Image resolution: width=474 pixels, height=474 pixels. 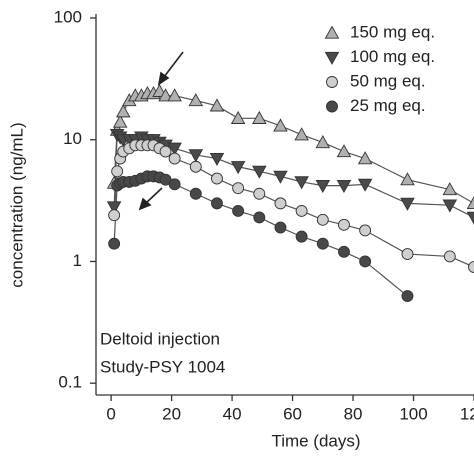 What do you see at coordinates (388, 80) in the screenshot?
I see `legend-label: 50 mg eq.` at bounding box center [388, 80].